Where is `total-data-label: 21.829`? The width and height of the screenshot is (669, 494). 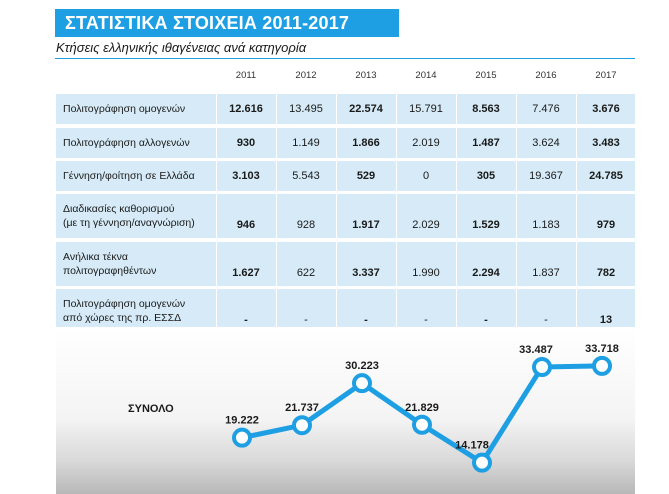
total-data-label: 21.829 is located at coordinates (422, 408).